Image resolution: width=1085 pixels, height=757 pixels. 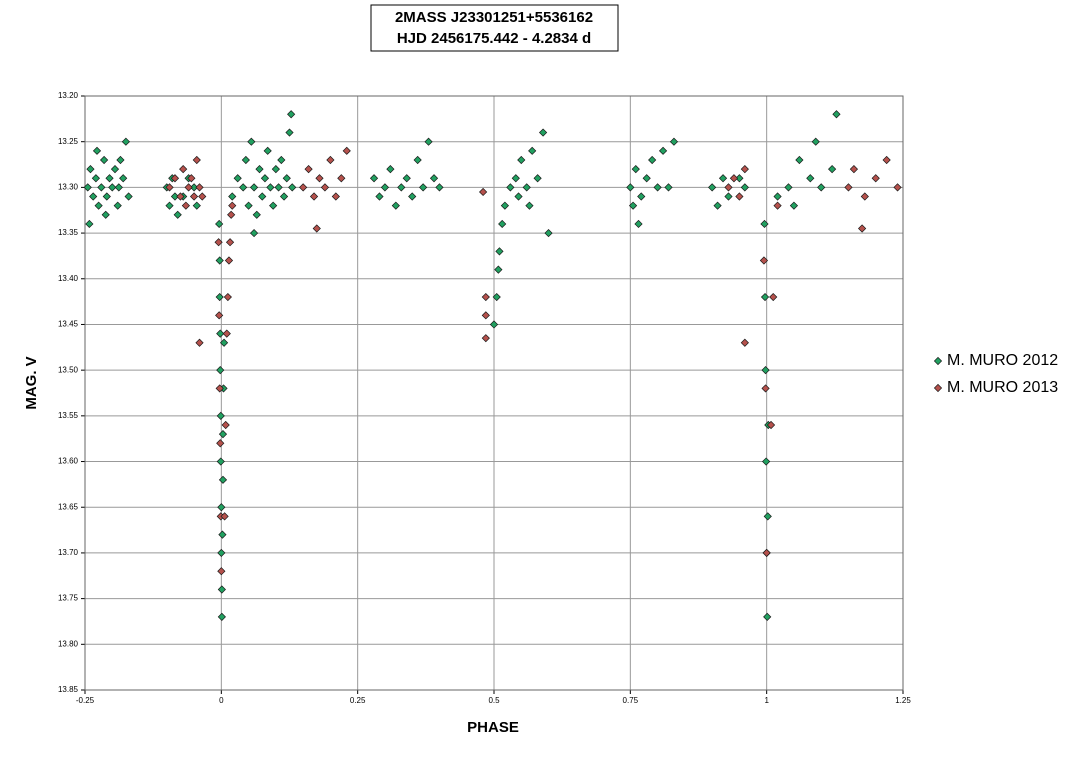 What do you see at coordinates (494, 28) in the screenshot?
I see `title-box` at bounding box center [494, 28].